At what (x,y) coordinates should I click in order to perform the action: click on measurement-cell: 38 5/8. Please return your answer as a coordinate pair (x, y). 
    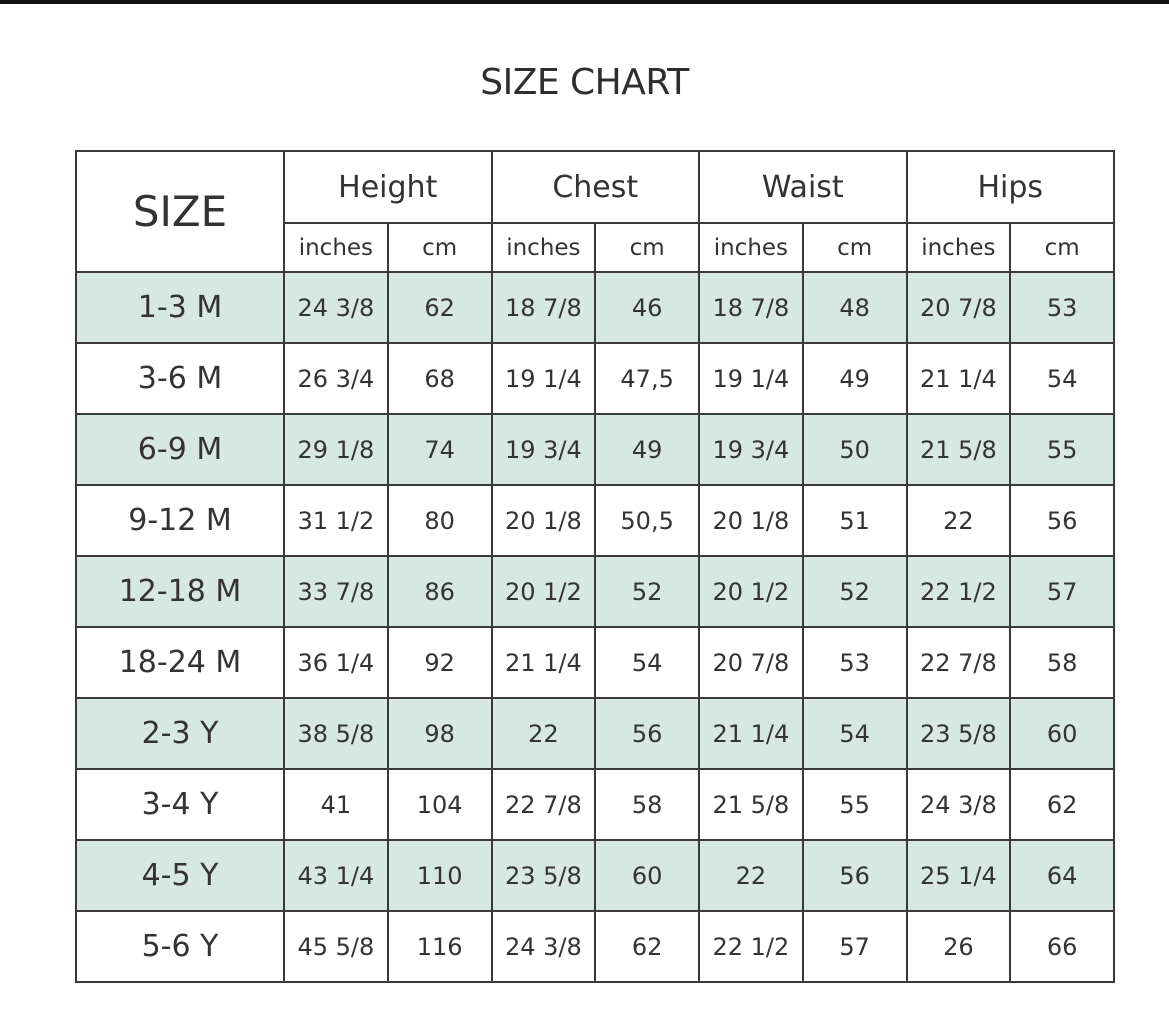
    Looking at the image, I should click on (336, 733).